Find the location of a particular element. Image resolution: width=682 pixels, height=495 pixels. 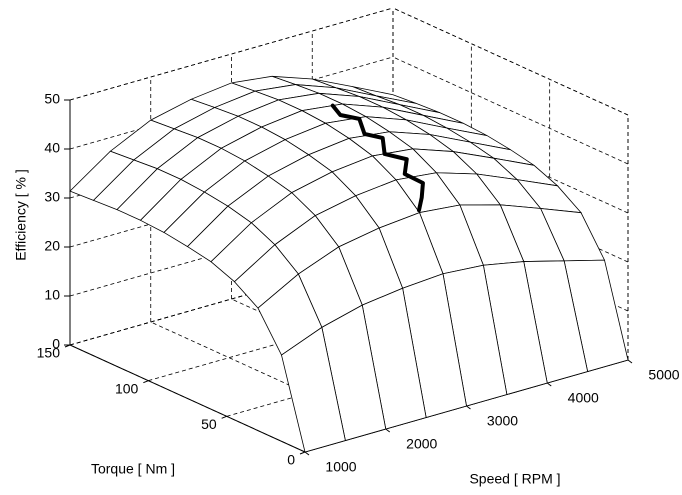

x-tick-label: 2000 is located at coordinates (421, 444).